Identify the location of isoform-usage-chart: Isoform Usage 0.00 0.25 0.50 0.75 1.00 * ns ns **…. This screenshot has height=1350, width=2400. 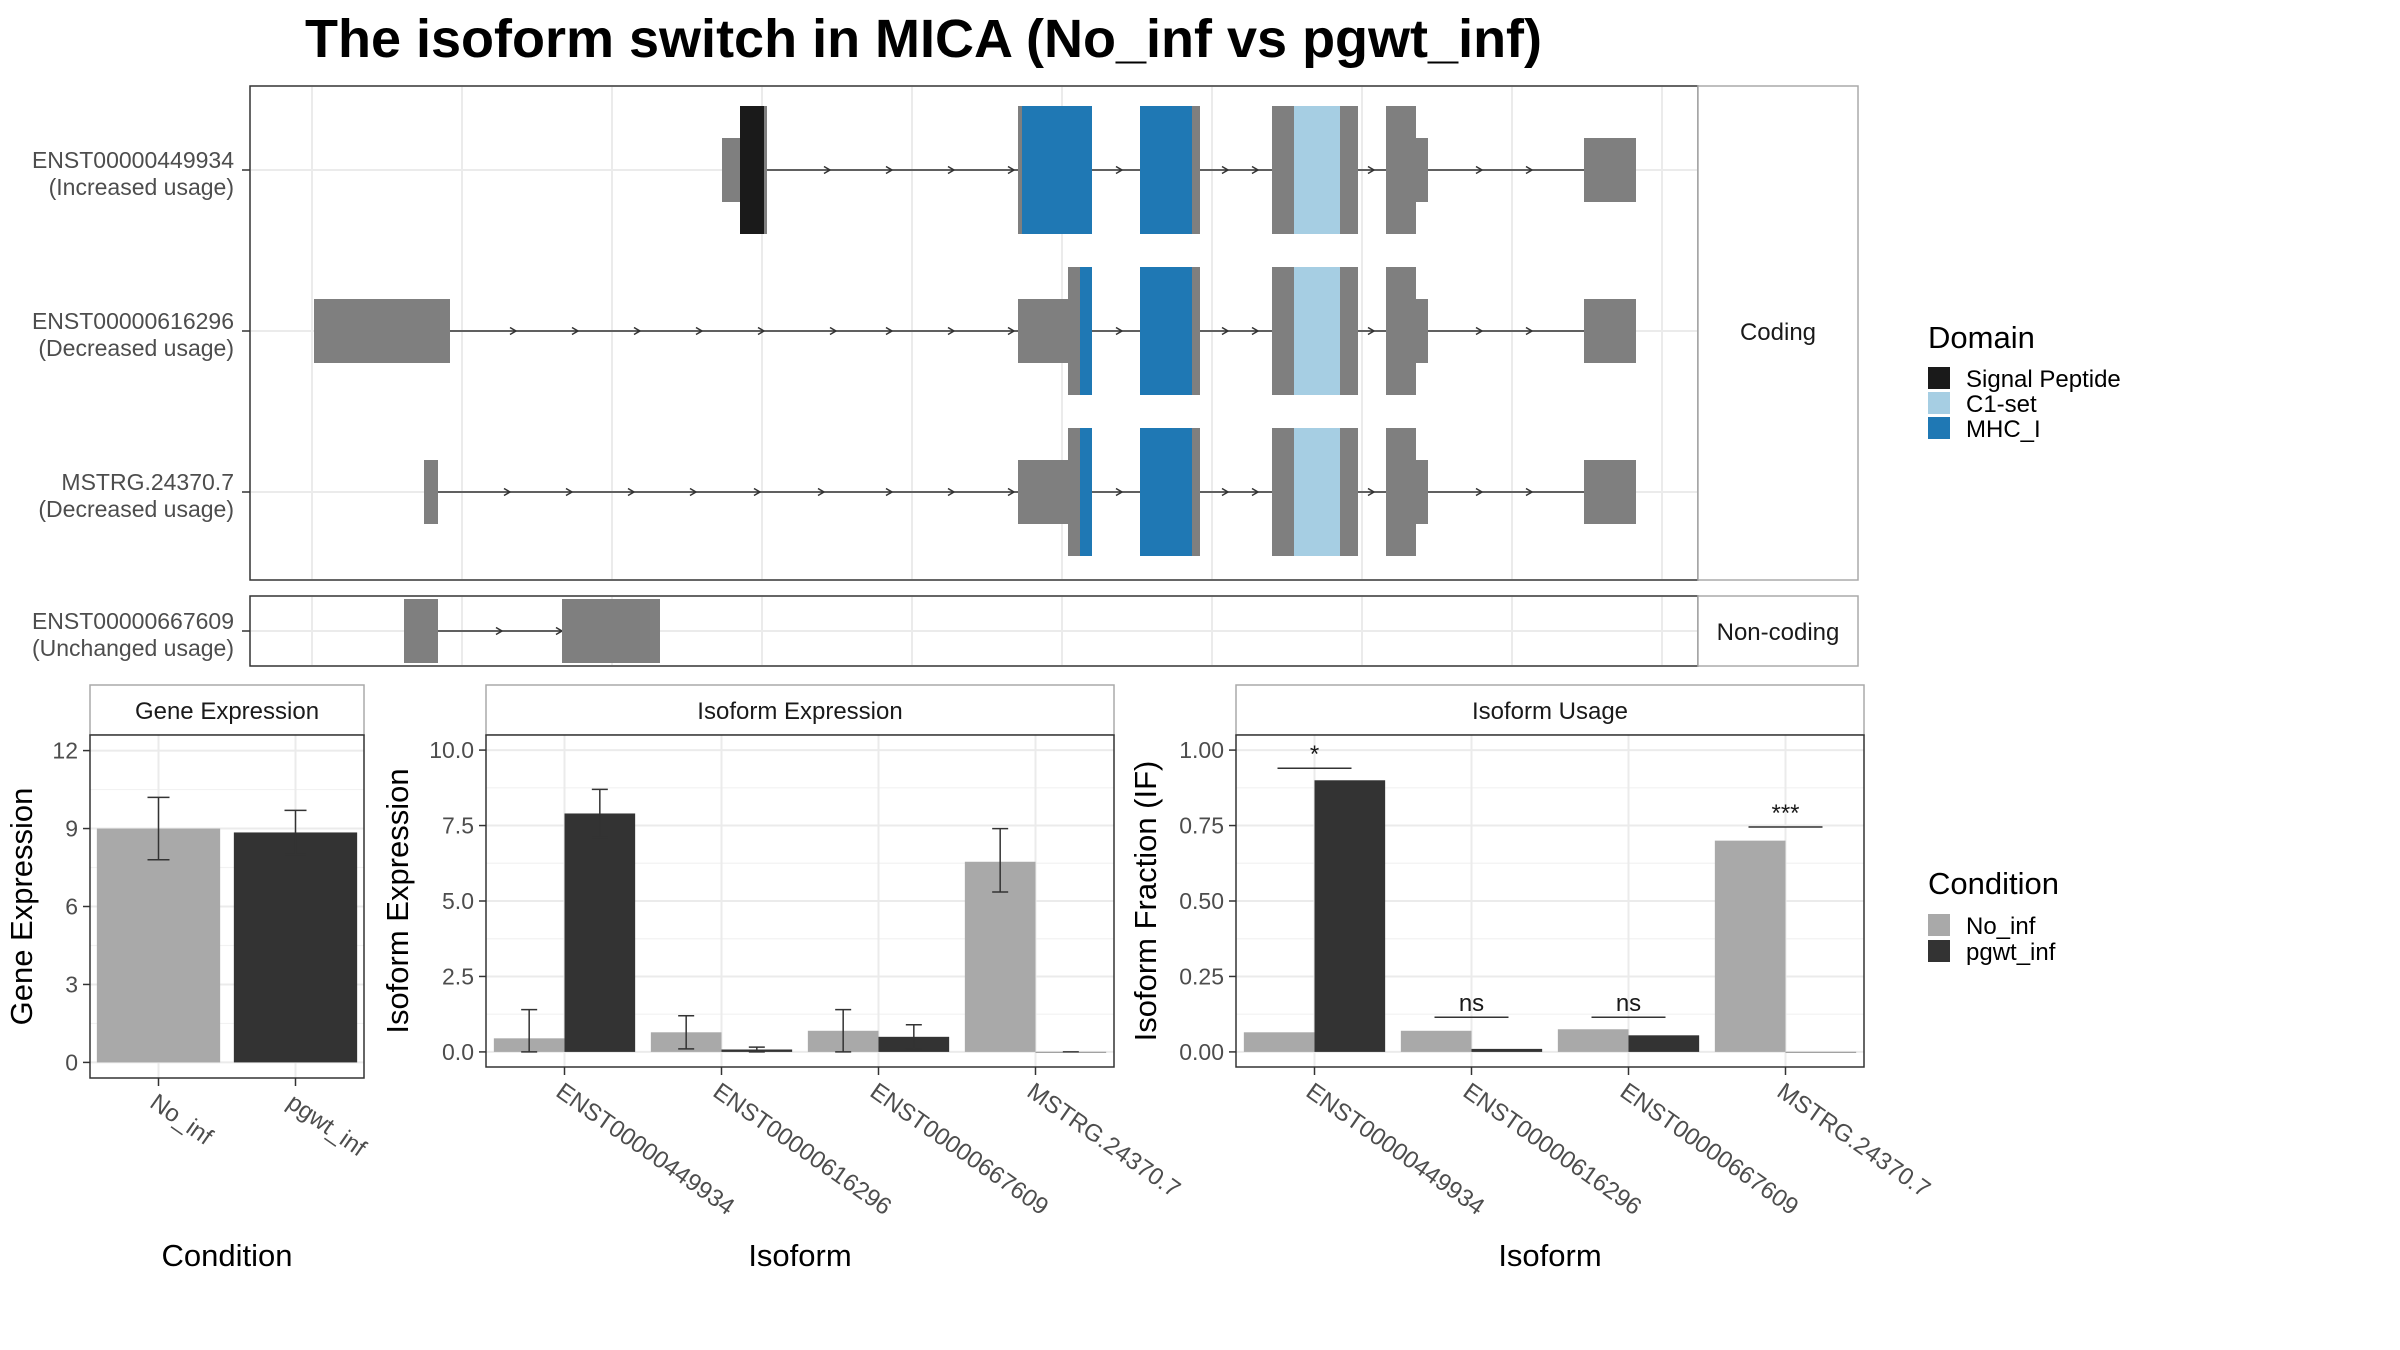
(1531, 978).